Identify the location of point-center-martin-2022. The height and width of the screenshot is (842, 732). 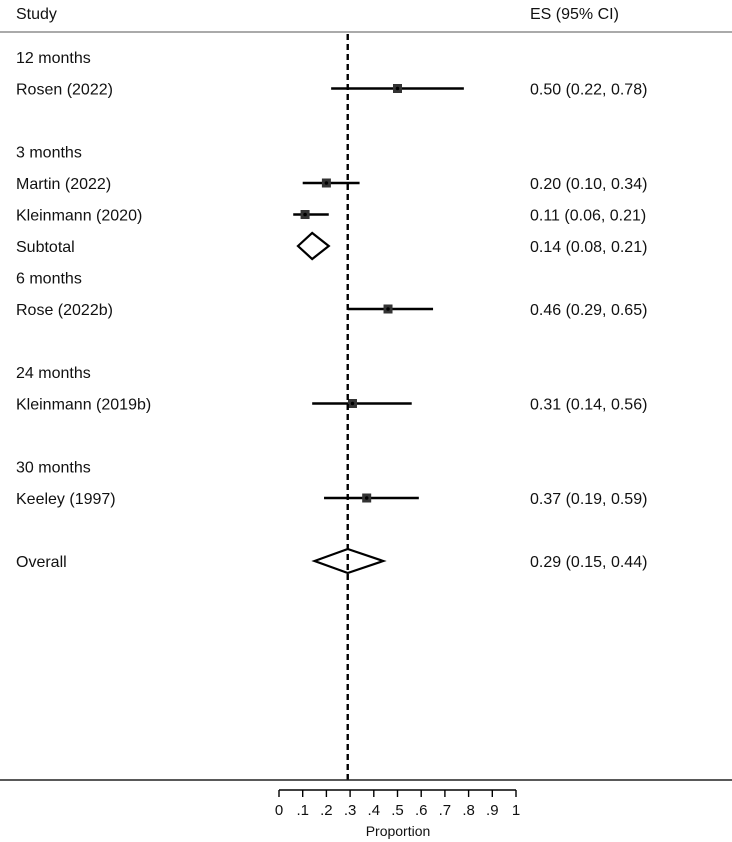
(326, 183).